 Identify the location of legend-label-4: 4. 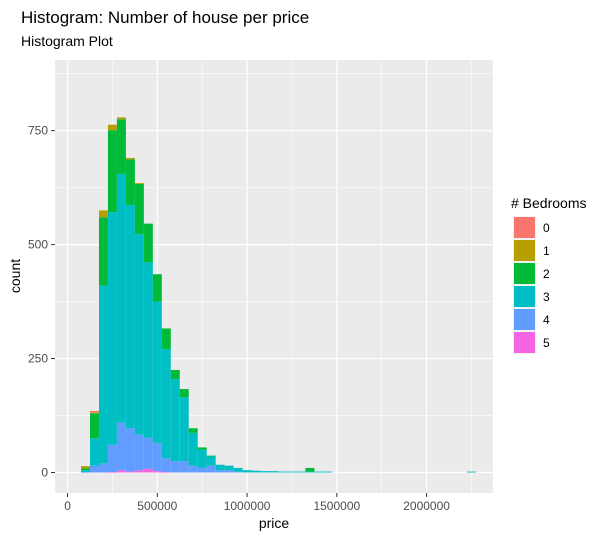
(546, 320).